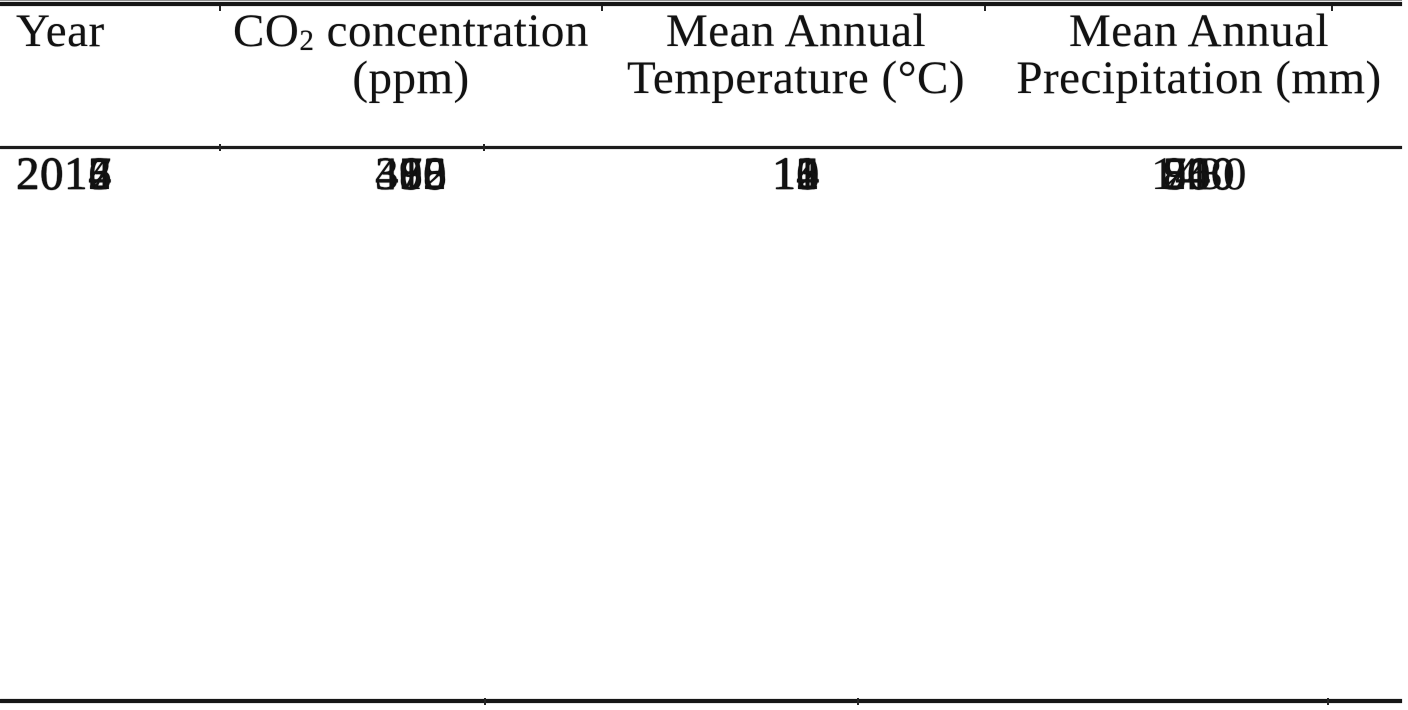 The width and height of the screenshot is (1408, 710). I want to click on column-header-precipitation: Mean Annual Precipitation (mm), so click(1199, 55).